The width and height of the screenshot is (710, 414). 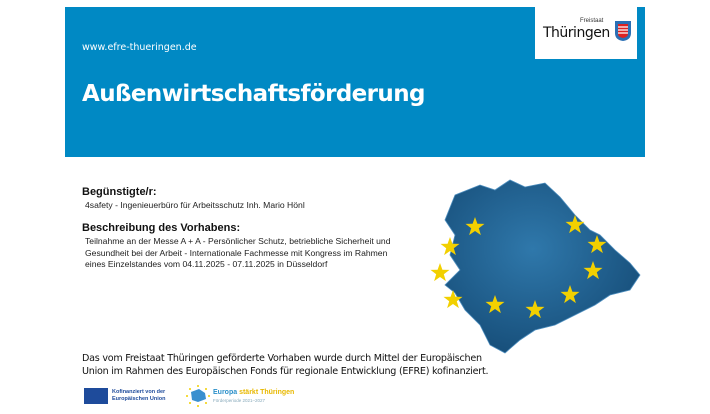 What do you see at coordinates (592, 21) in the screenshot?
I see `logo-line1: Freistaat` at bounding box center [592, 21].